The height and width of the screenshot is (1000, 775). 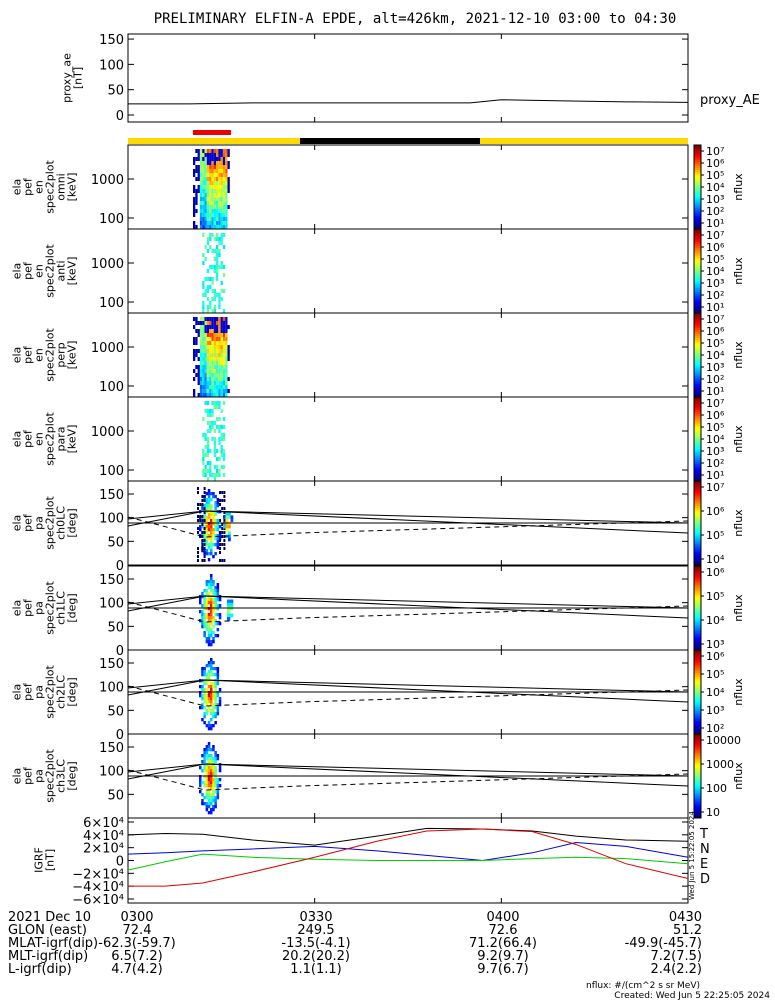 What do you see at coordinates (408, 102) in the screenshot?
I see `proxy-ae-line` at bounding box center [408, 102].